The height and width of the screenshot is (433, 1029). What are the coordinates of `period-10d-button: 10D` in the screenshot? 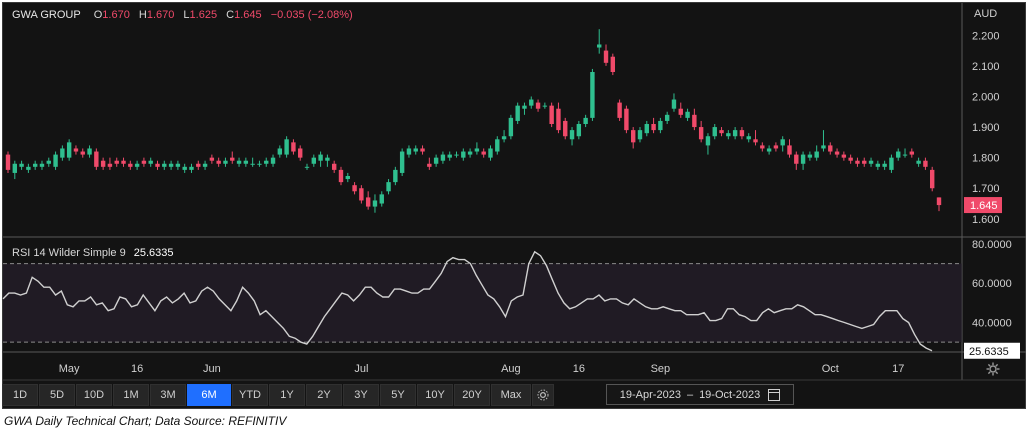 It's located at (94, 395).